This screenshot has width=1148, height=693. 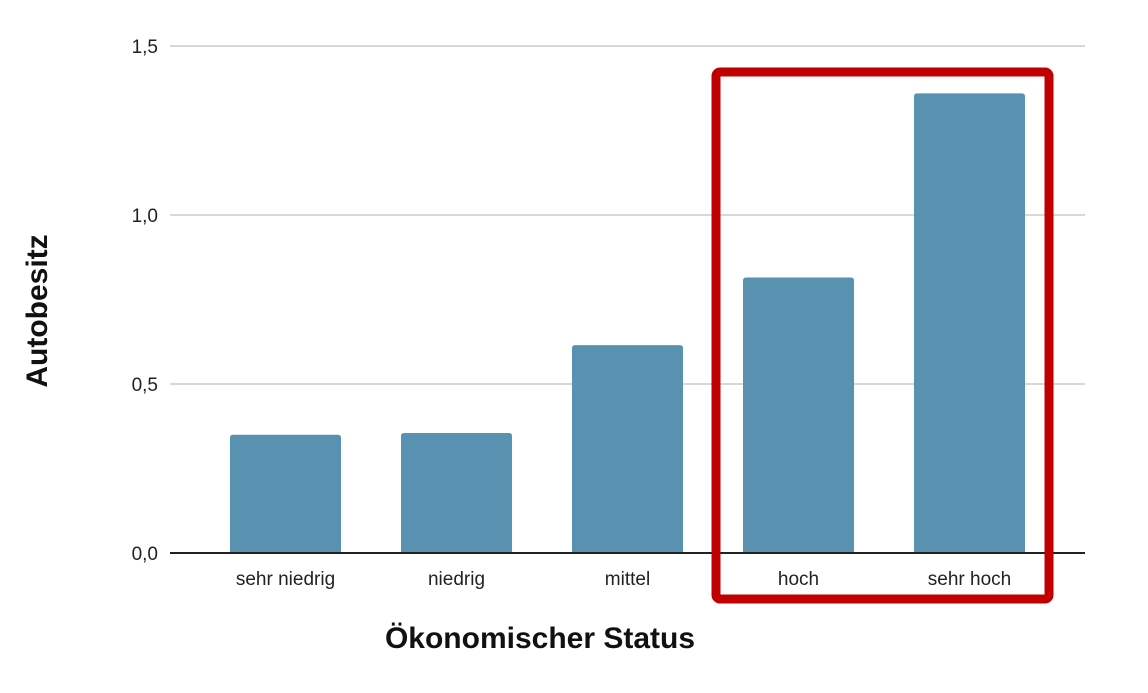 I want to click on x-tick-labels: sehr niedrig niedrig mittel hoch sehr hoch, so click(x=623, y=579).